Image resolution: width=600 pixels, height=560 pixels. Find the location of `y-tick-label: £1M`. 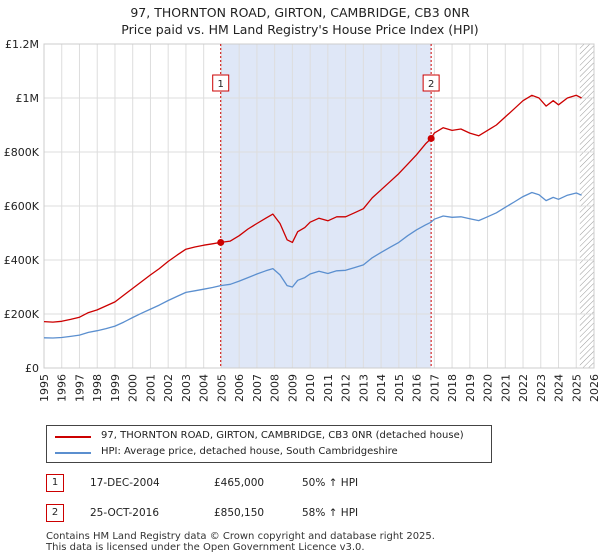

y-tick-label: £1M is located at coordinates (28, 98).